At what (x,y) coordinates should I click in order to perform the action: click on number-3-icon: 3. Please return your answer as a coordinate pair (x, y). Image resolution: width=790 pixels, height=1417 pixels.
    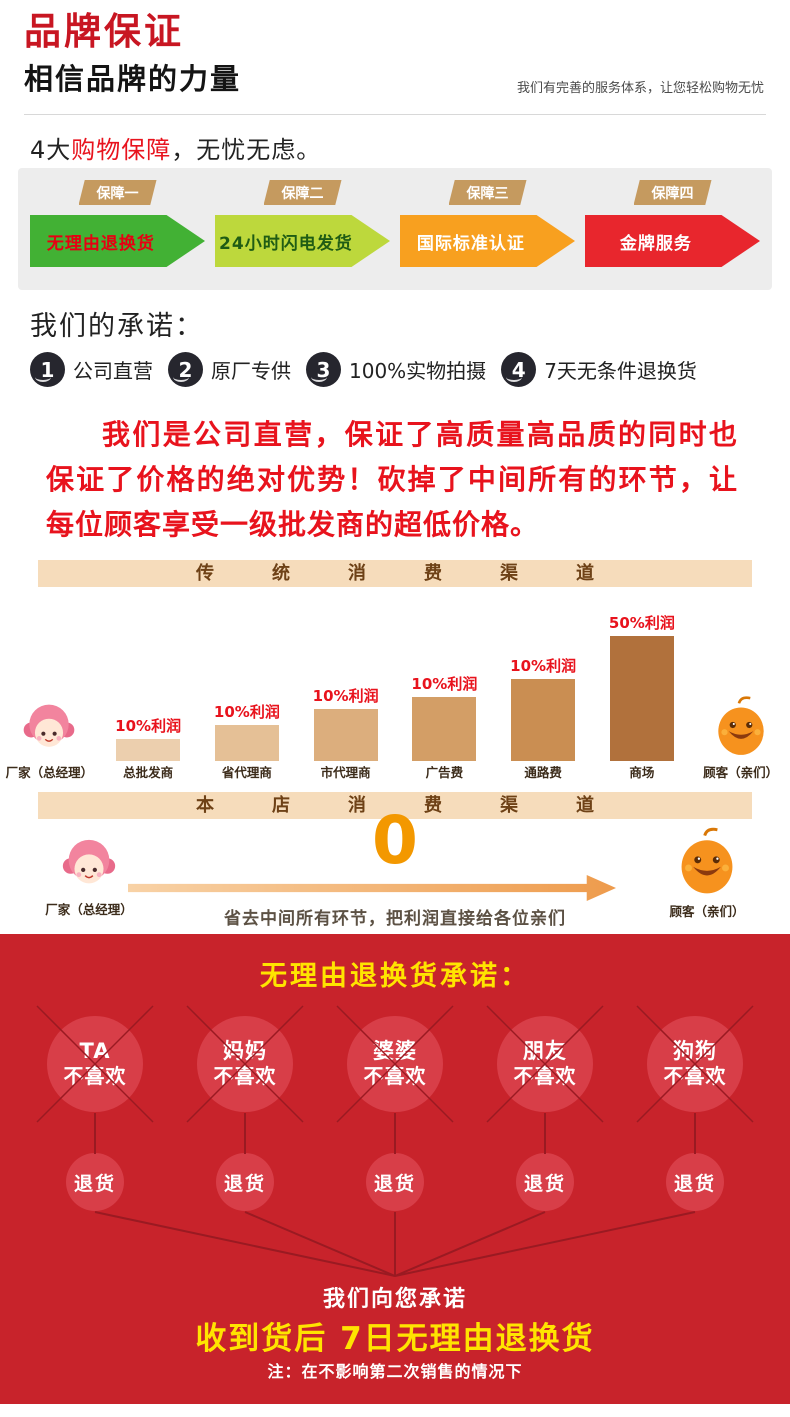
    Looking at the image, I should click on (323, 369).